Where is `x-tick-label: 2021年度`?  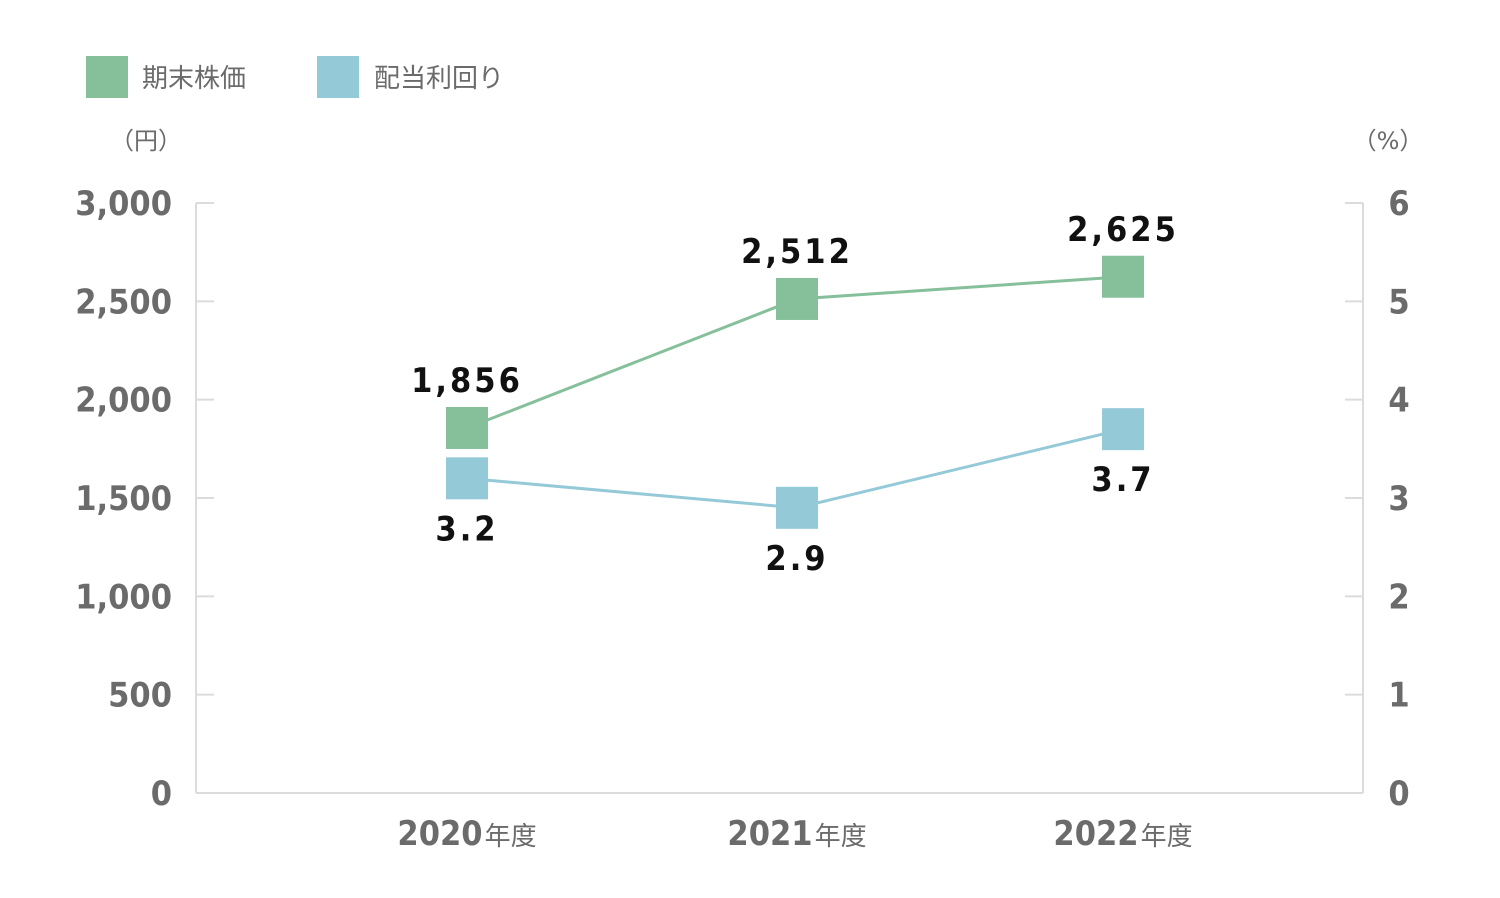 x-tick-label: 2021年度 is located at coordinates (796, 834).